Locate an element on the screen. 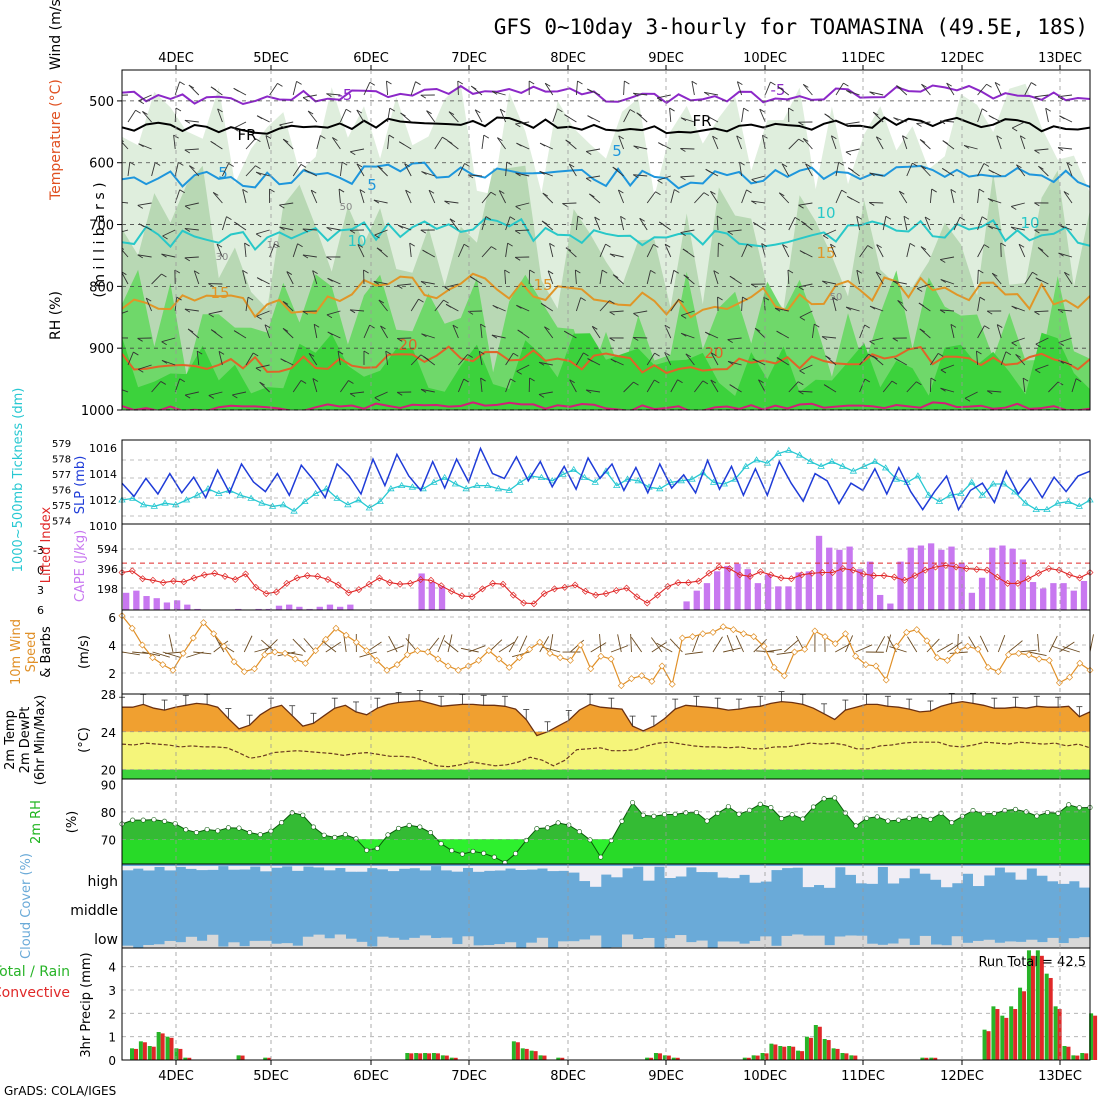  contour-label: 50 is located at coordinates (836, 297).